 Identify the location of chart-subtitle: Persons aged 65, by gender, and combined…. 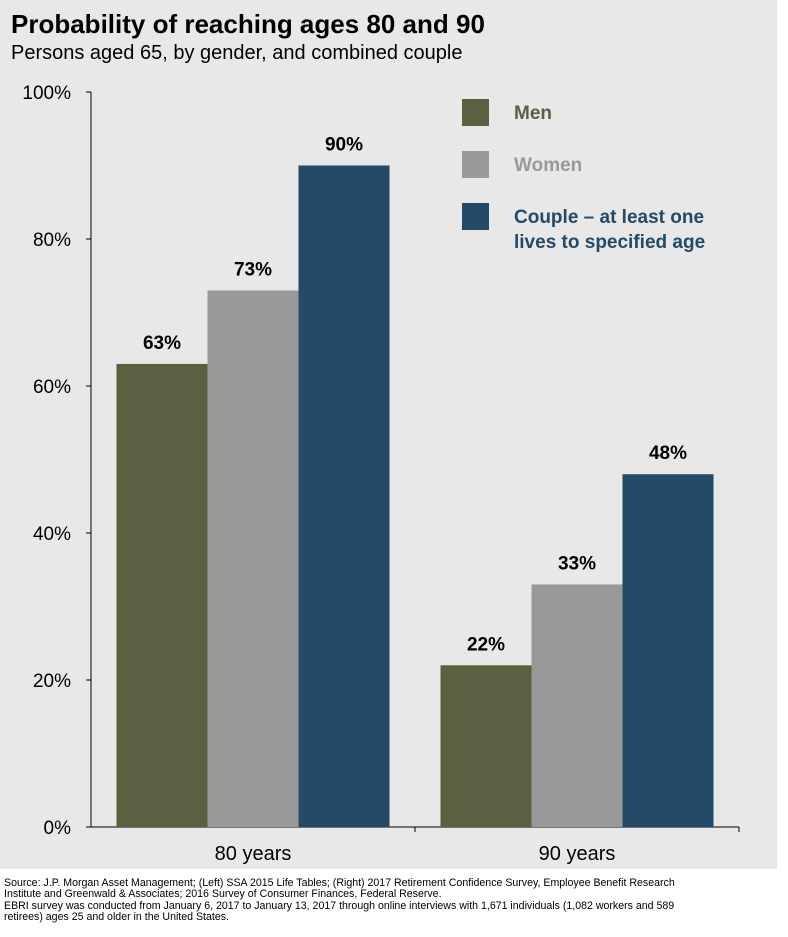
(237, 53).